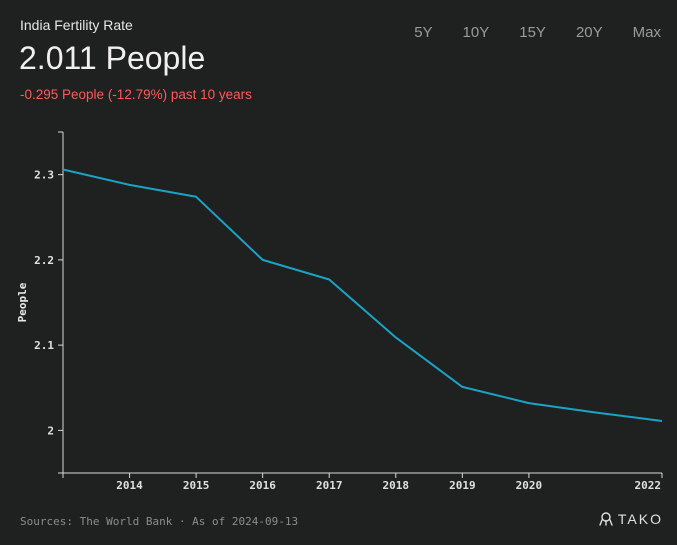  What do you see at coordinates (532, 32) in the screenshot?
I see `range-15y-button: 15Y` at bounding box center [532, 32].